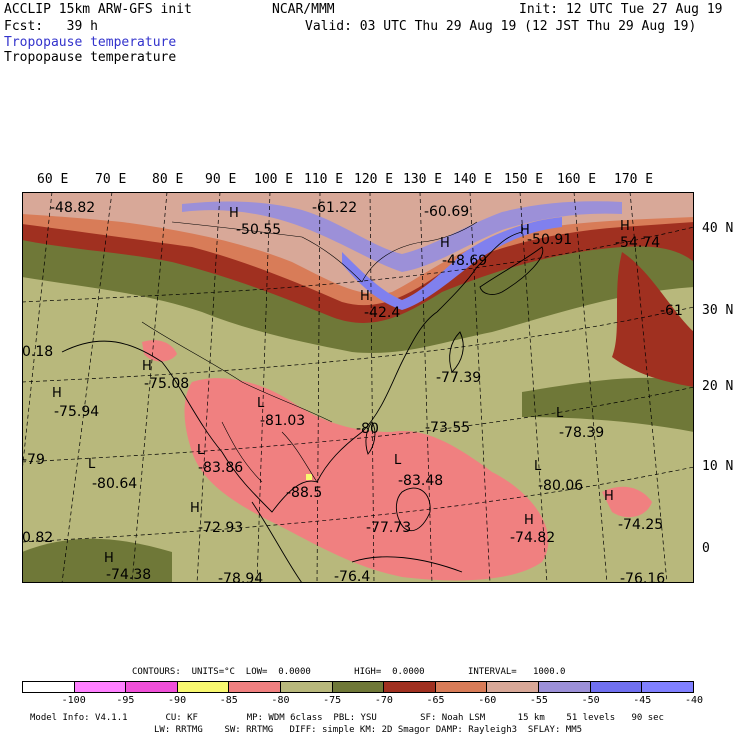 The height and width of the screenshot is (740, 740). I want to click on blue-band, so click(452, 263).